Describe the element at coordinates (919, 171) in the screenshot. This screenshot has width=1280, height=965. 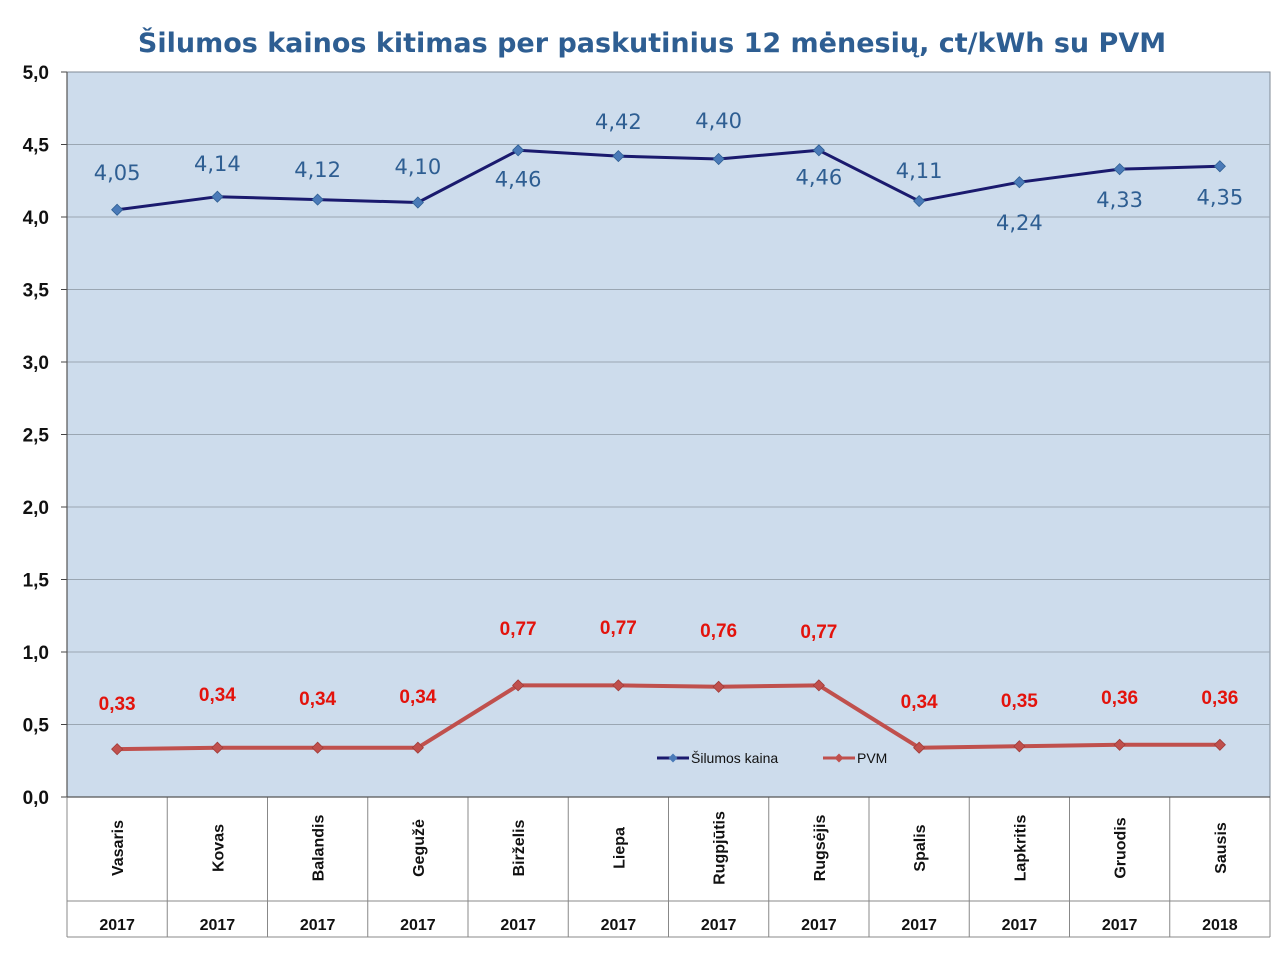
I see `data-label-silumos-kaina: 4,11` at that location.